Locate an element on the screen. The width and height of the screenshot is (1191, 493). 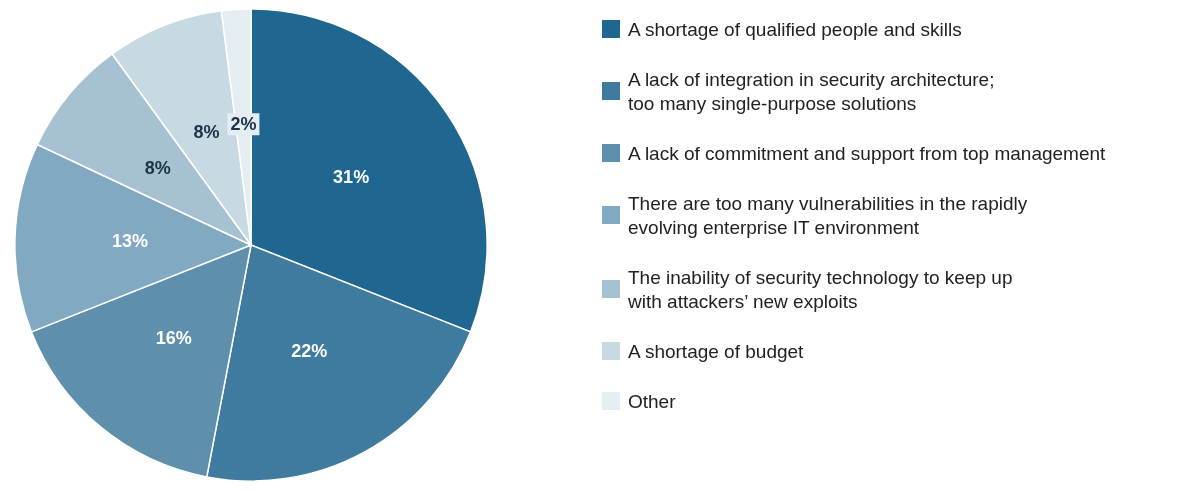
legend-label: A shortage of qualified people and skills is located at coordinates (795, 29).